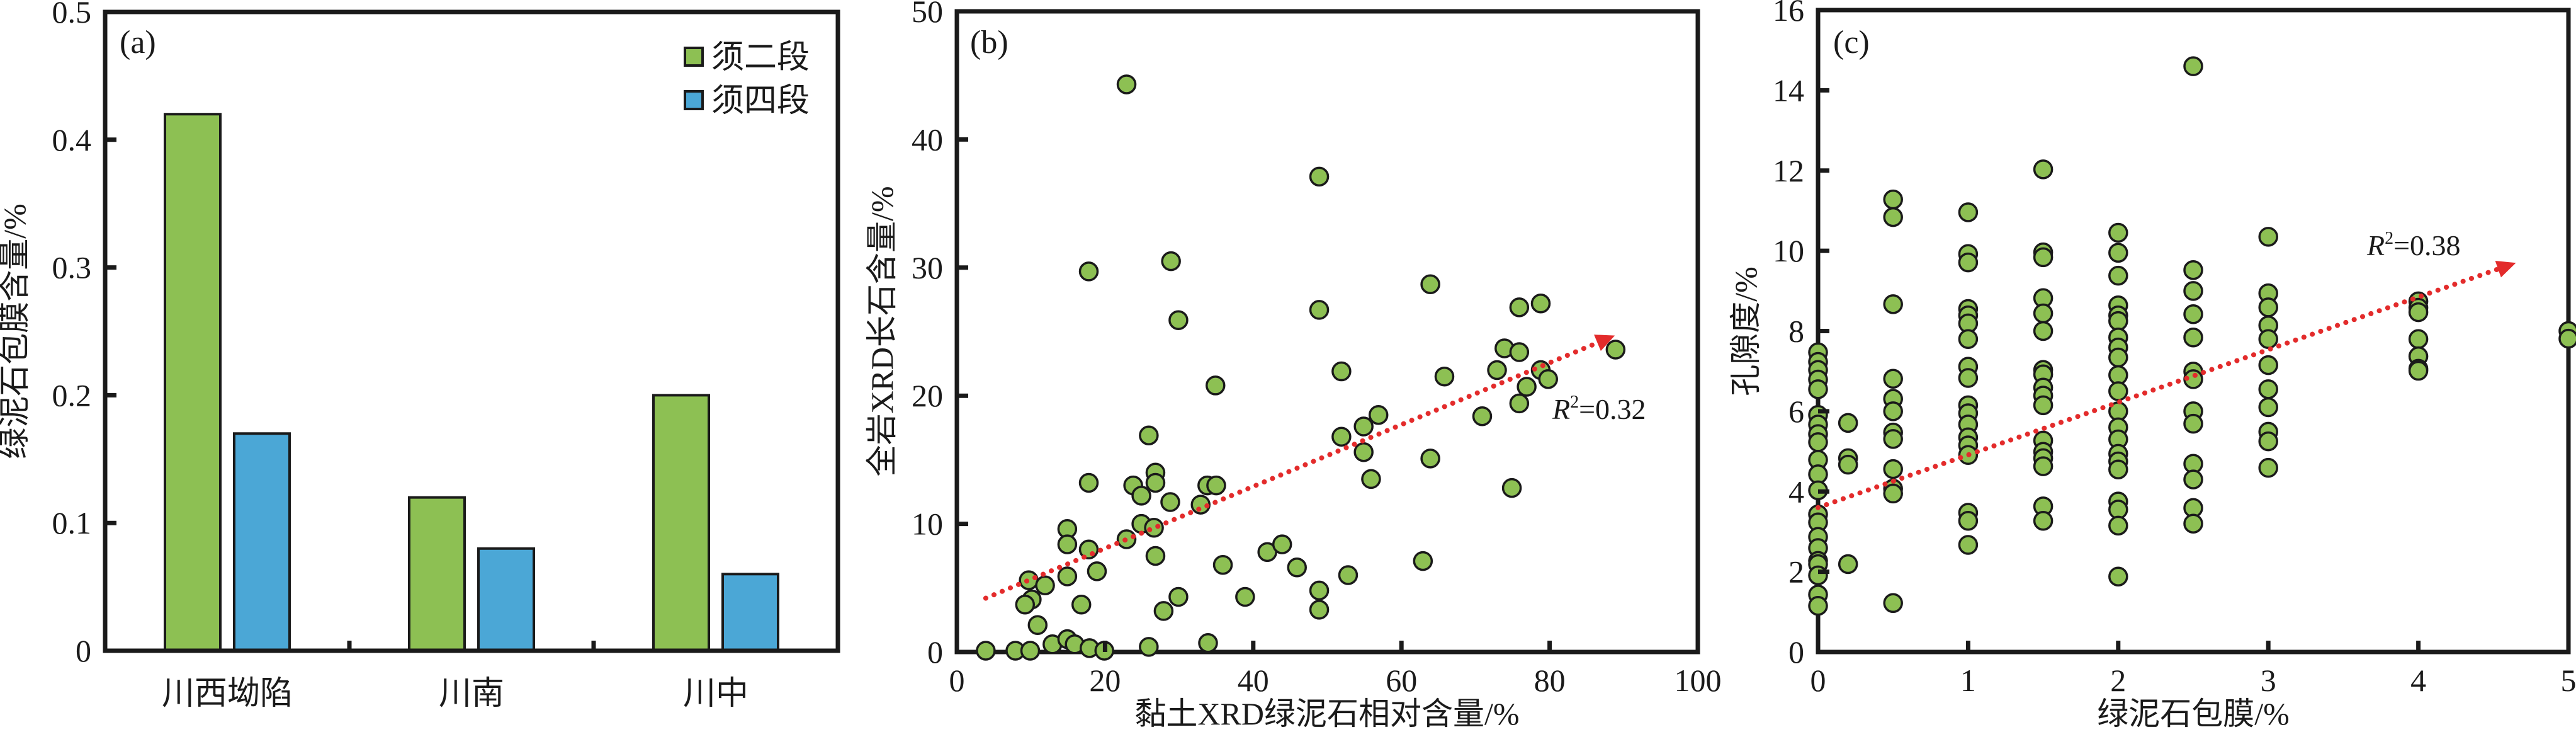 The height and width of the screenshot is (732, 2576). I want to click on y-tick-label: 2, so click(1796, 572).